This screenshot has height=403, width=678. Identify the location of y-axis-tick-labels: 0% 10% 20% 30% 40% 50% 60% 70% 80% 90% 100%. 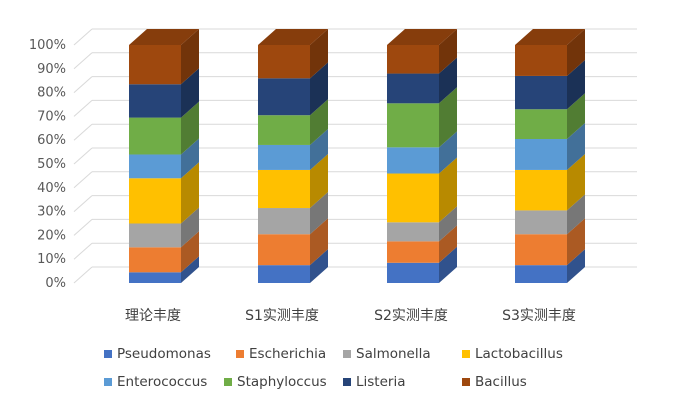
(47, 164).